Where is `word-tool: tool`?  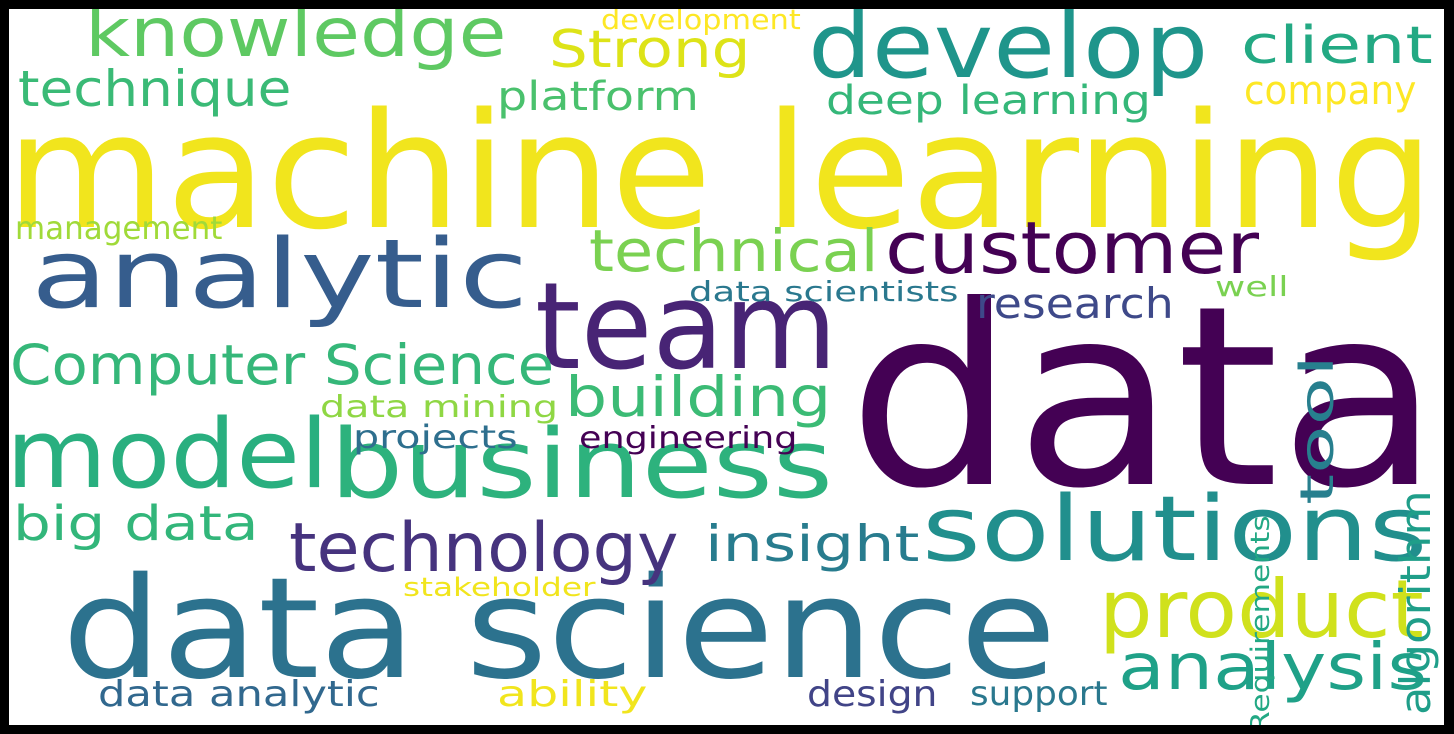 word-tool: tool is located at coordinates (1317, 429).